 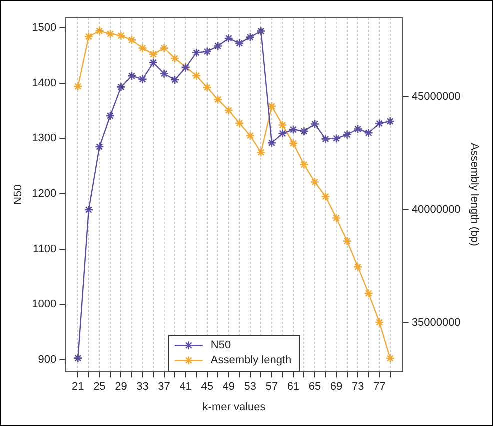 I want to click on x-tick-label: 45, so click(x=207, y=387).